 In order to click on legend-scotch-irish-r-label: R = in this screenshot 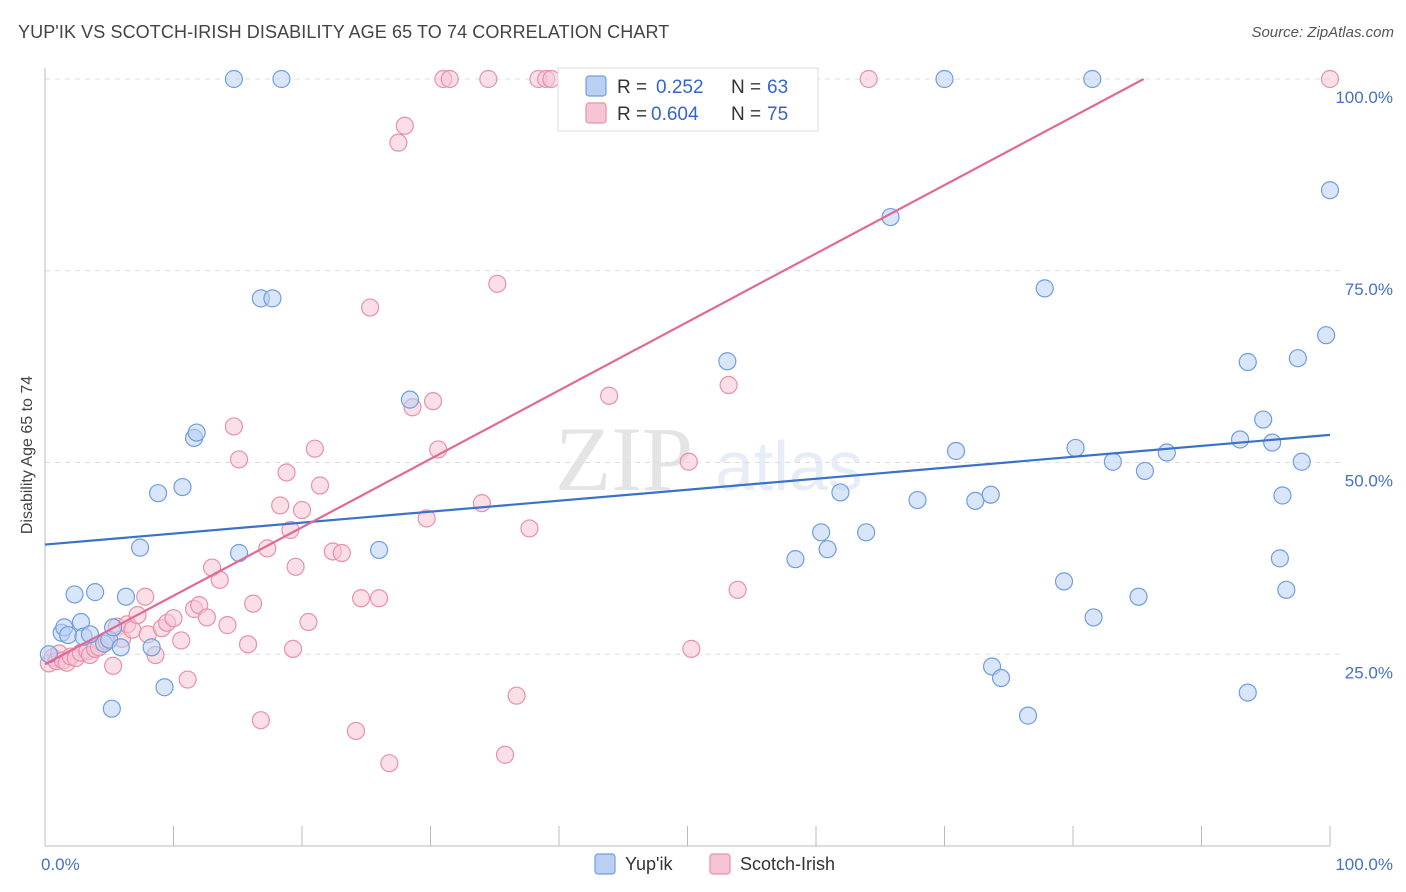, I will do `click(632, 114)`.